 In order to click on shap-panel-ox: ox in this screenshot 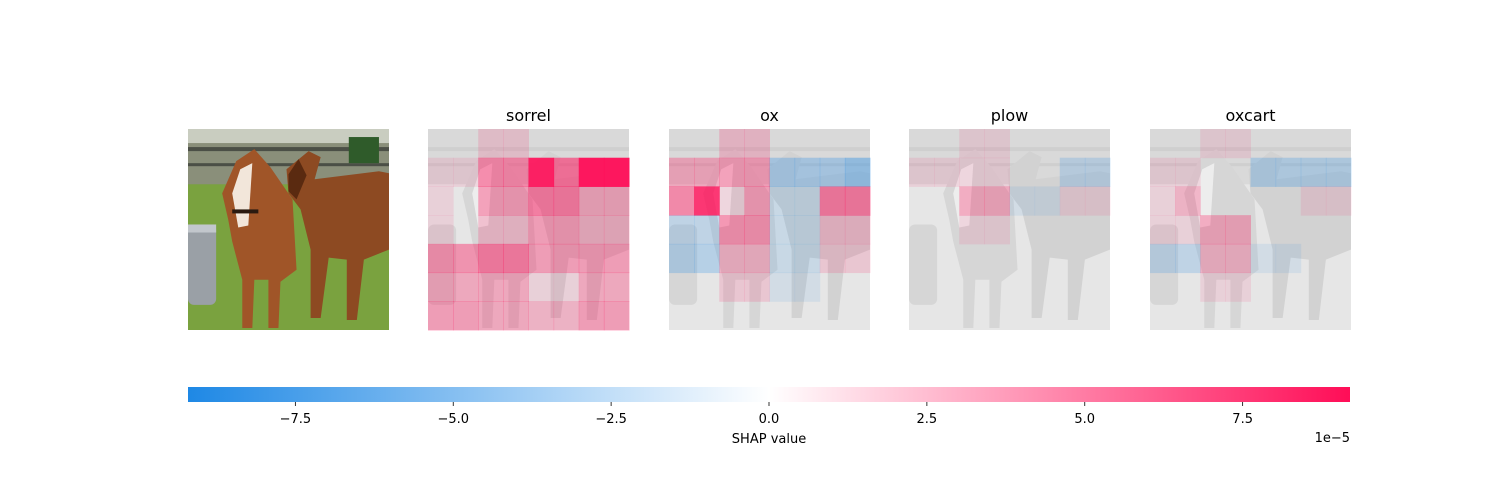, I will do `click(770, 218)`.